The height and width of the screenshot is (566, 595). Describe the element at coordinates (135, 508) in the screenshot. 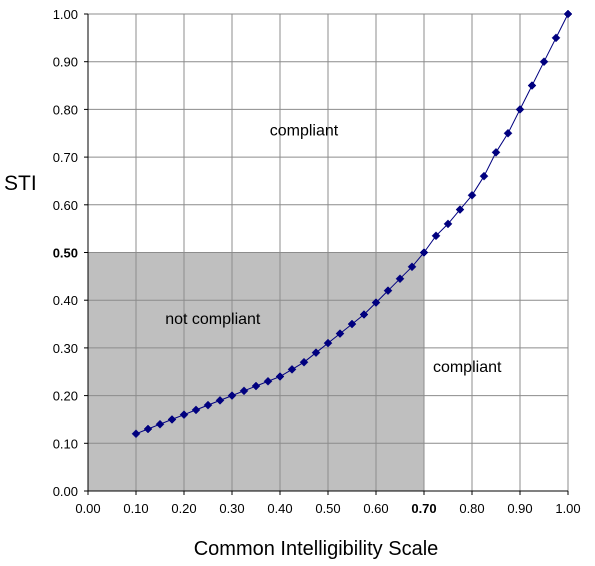

I see `x-tick-label: 0.10` at that location.